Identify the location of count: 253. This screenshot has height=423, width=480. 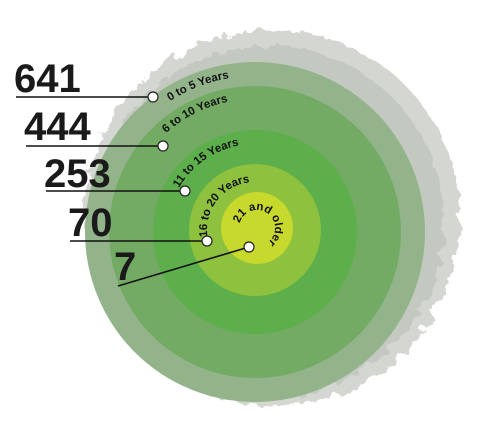
(77, 174).